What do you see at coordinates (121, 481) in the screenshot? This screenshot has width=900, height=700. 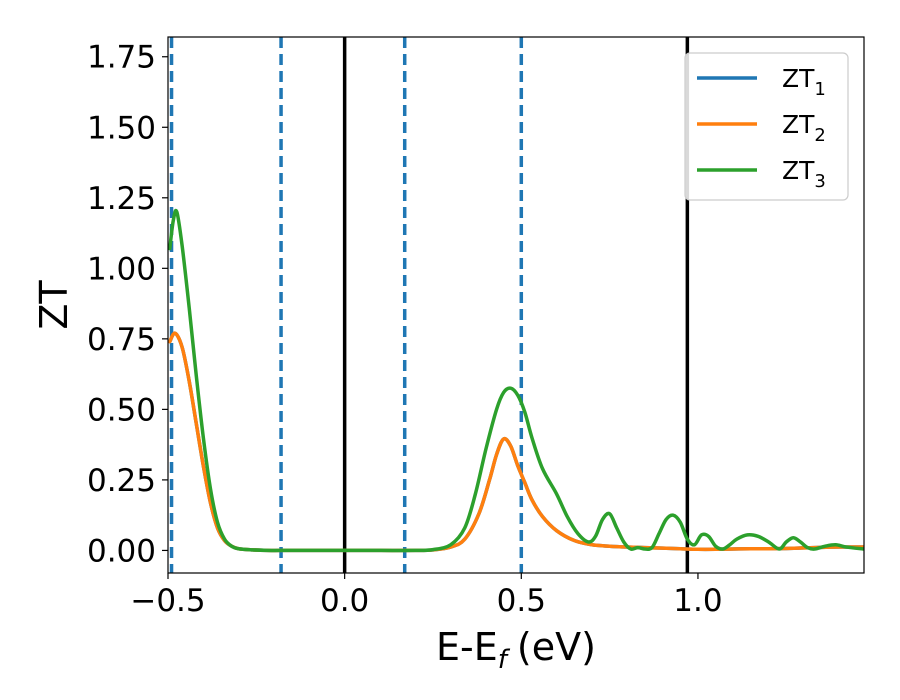 I see `y-tick-label: 0.25` at bounding box center [121, 481].